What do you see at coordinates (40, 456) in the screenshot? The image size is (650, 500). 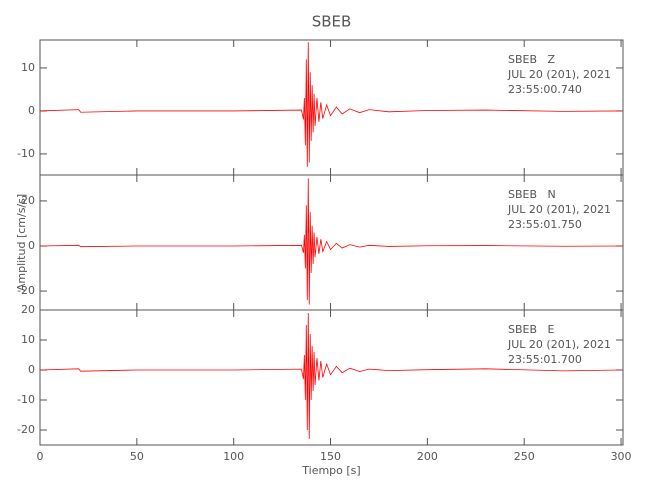 I see `x-tick-label: 0` at bounding box center [40, 456].